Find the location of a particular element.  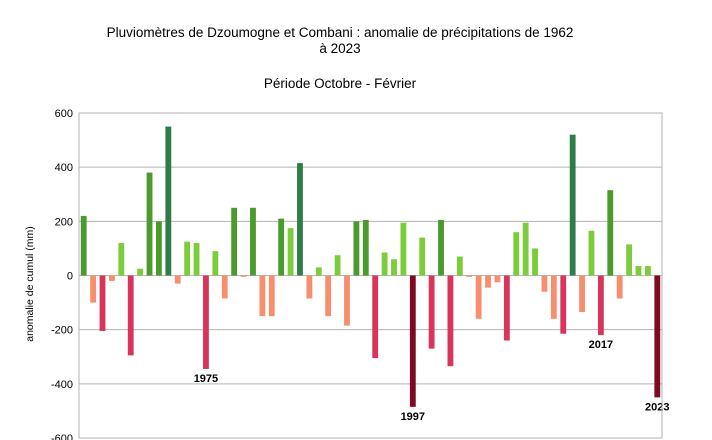

bar-1962 is located at coordinates (83, 245).